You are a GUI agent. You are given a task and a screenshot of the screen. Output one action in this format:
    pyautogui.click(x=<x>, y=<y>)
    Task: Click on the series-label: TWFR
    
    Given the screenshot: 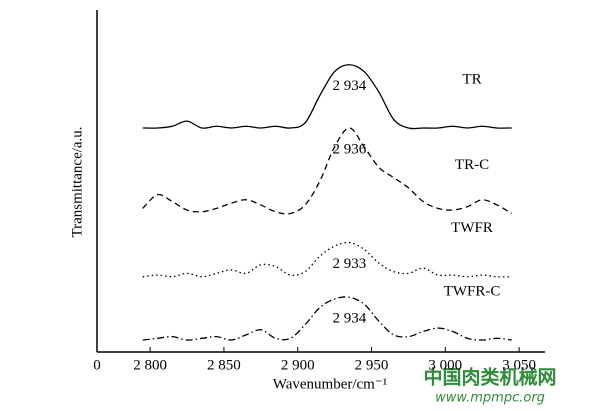 What is the action you would take?
    pyautogui.click(x=472, y=228)
    